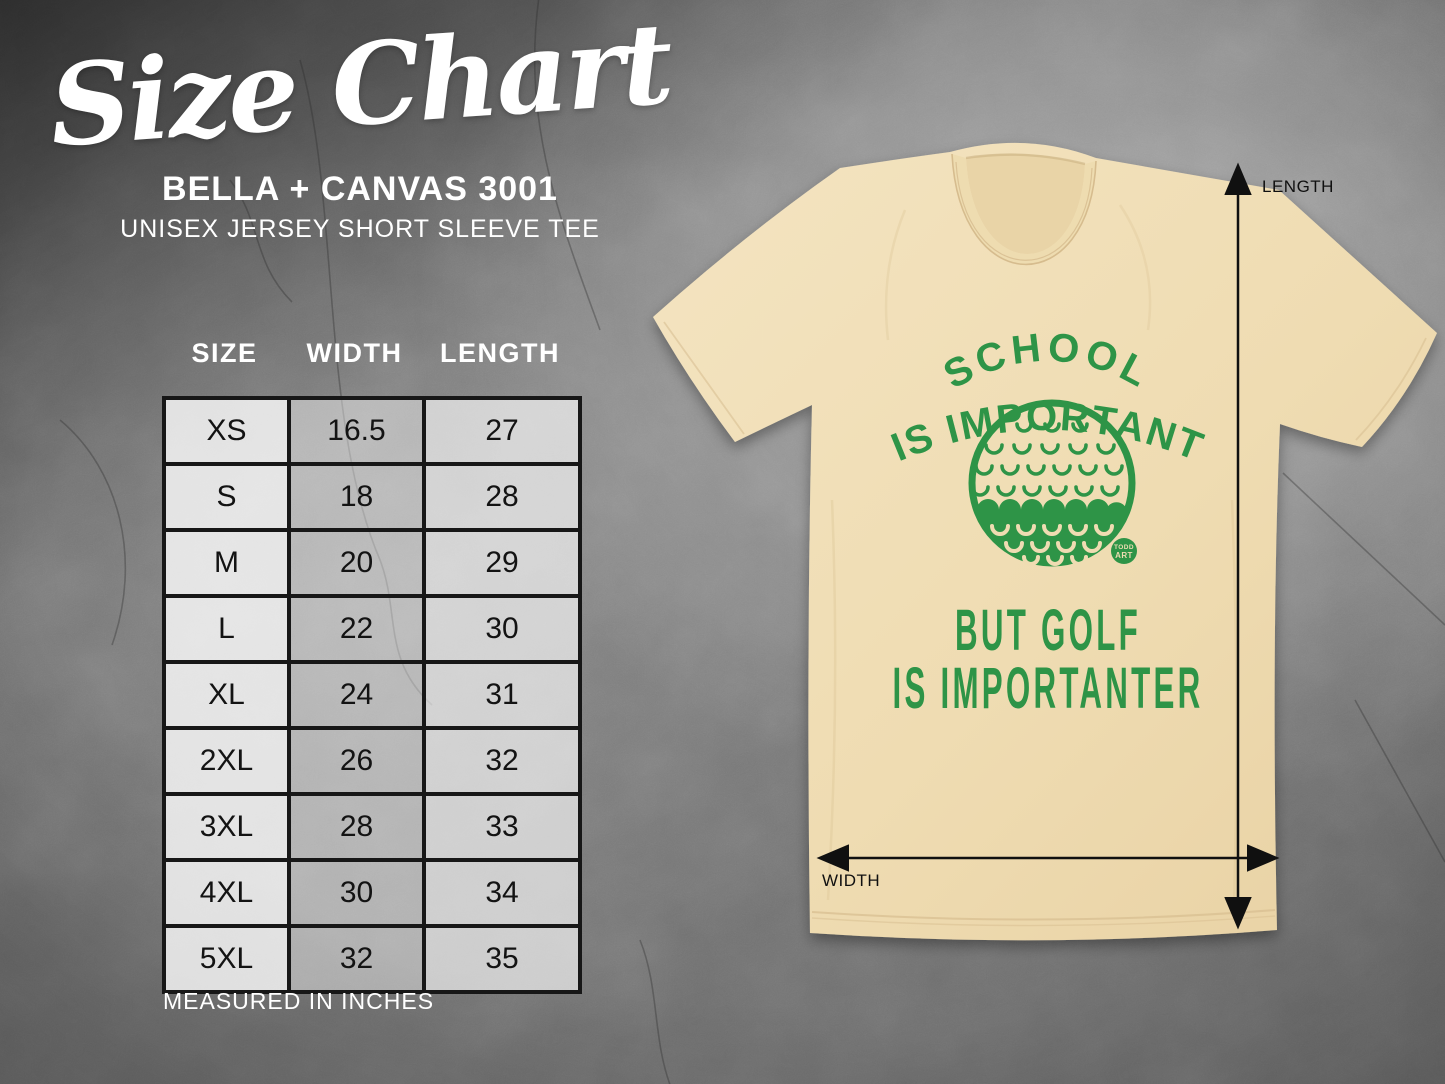 The height and width of the screenshot is (1084, 1445). I want to click on collar, so click(1024, 209).